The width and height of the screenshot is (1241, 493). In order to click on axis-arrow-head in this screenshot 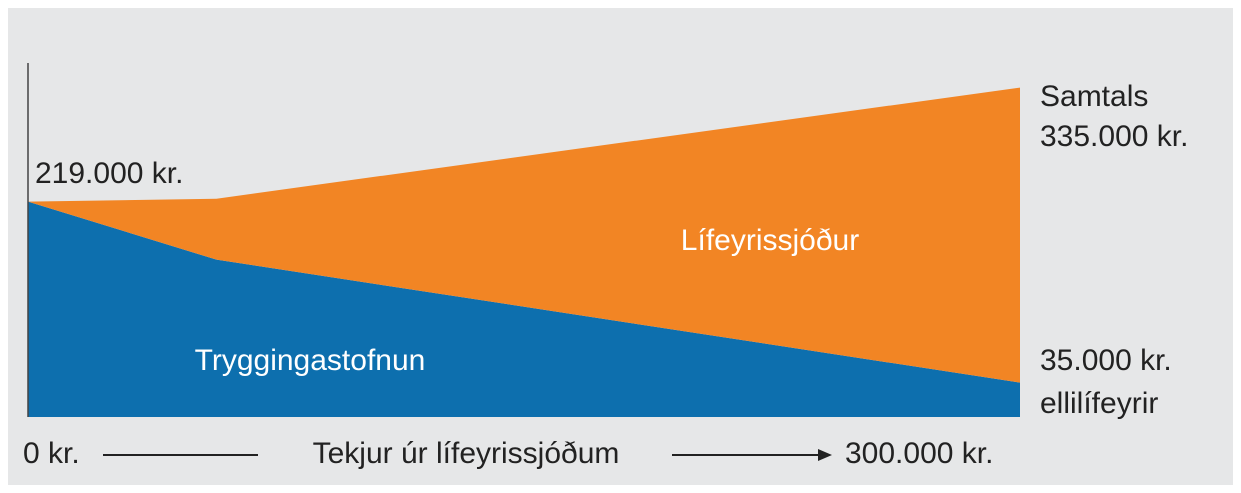, I will do `click(825, 455)`.